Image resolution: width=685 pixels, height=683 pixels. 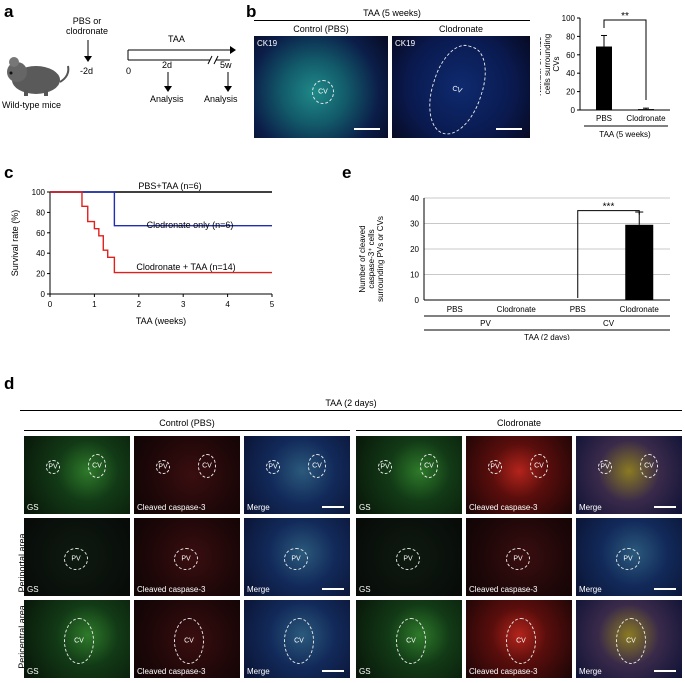 I want to click on taa-label: TAA, so click(x=176, y=39).